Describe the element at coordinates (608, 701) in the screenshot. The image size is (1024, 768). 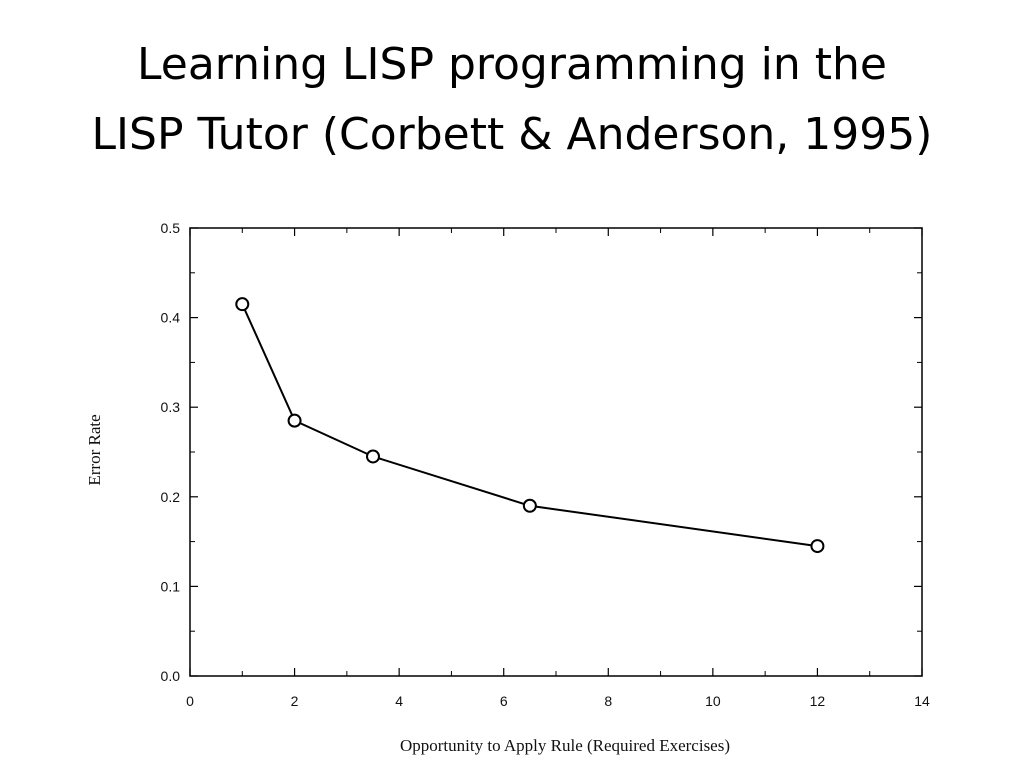
I see `x-tick-label: 8` at that location.